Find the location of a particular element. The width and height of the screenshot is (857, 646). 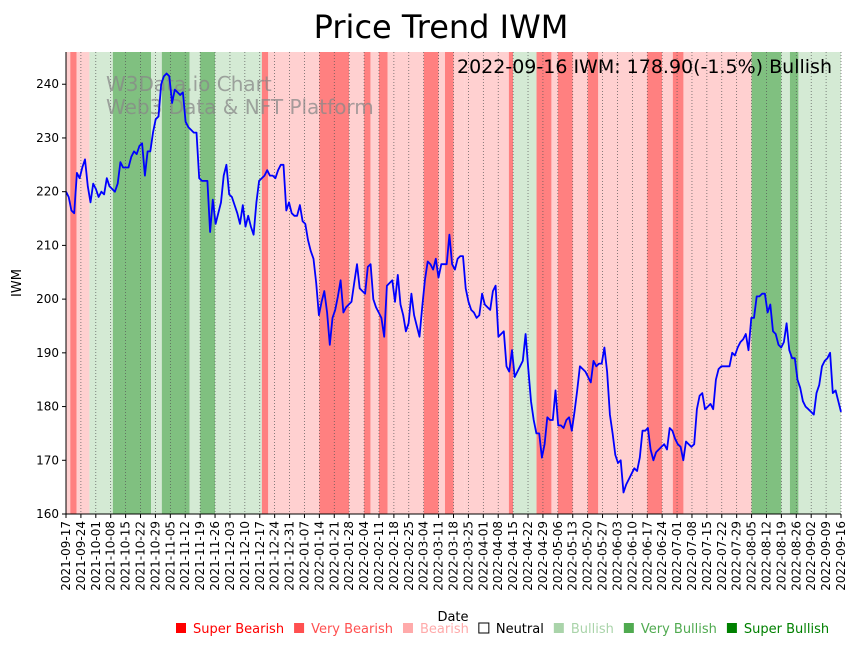

x-tick-label: 2022-06-03 is located at coordinates (617, 556).